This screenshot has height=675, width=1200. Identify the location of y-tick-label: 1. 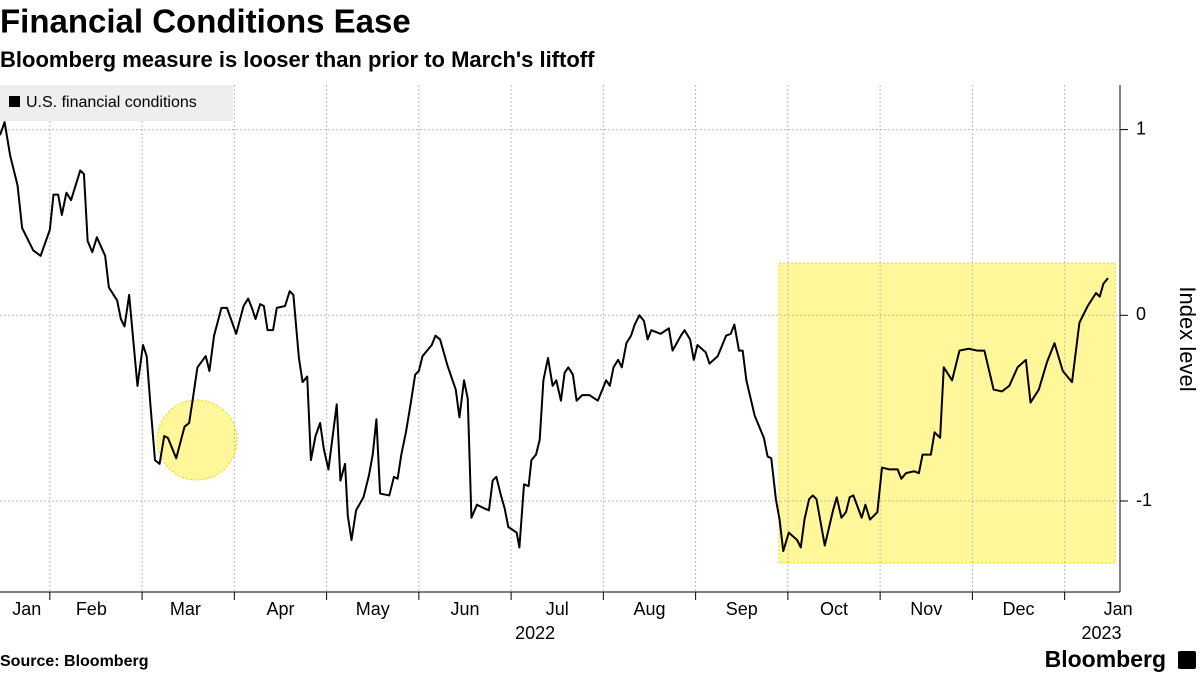
(1141, 128).